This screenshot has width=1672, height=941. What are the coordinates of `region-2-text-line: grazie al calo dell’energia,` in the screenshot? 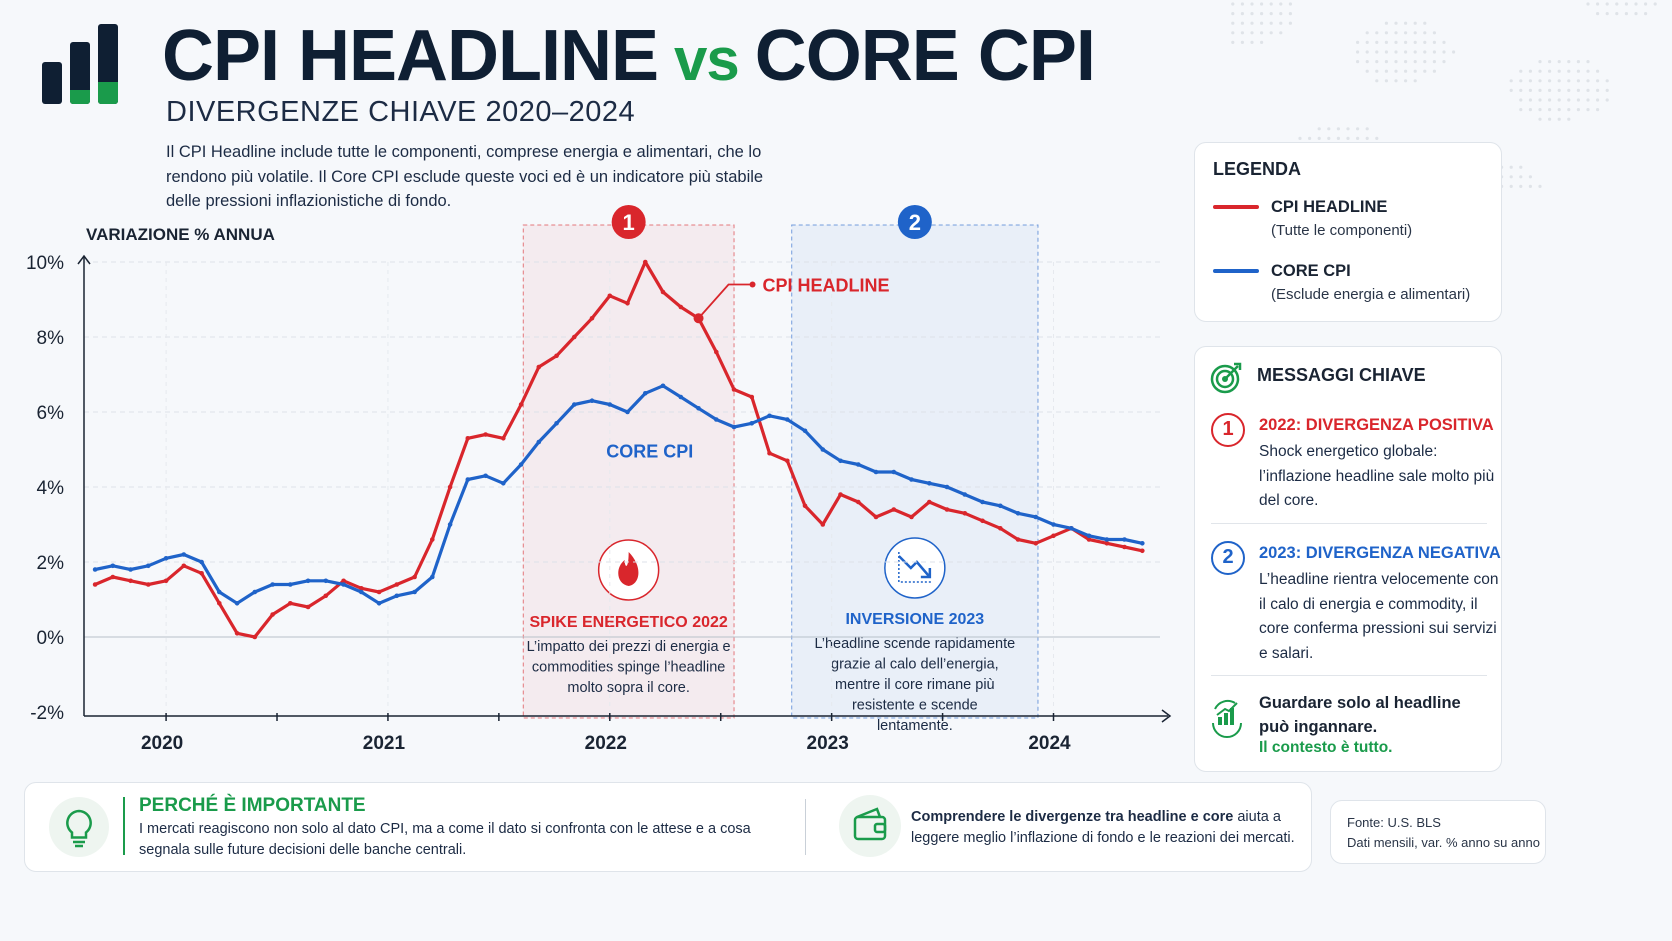 It's located at (915, 665).